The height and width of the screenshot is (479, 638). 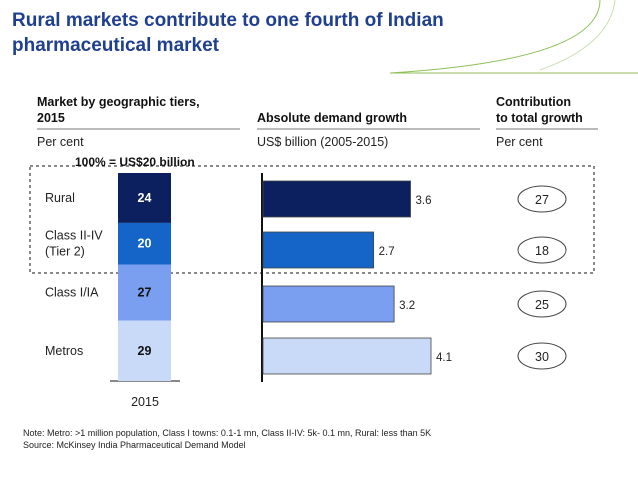 I want to click on contribution-value-label: 25, so click(x=542, y=305).